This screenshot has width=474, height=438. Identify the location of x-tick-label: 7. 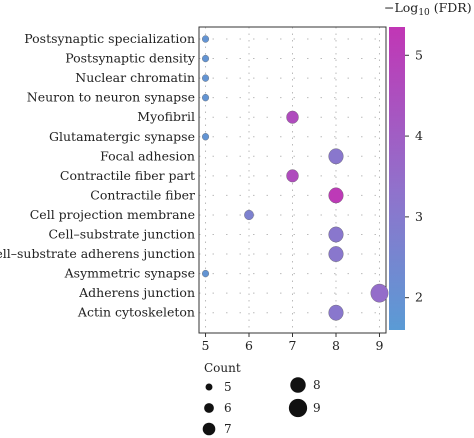
(293, 345).